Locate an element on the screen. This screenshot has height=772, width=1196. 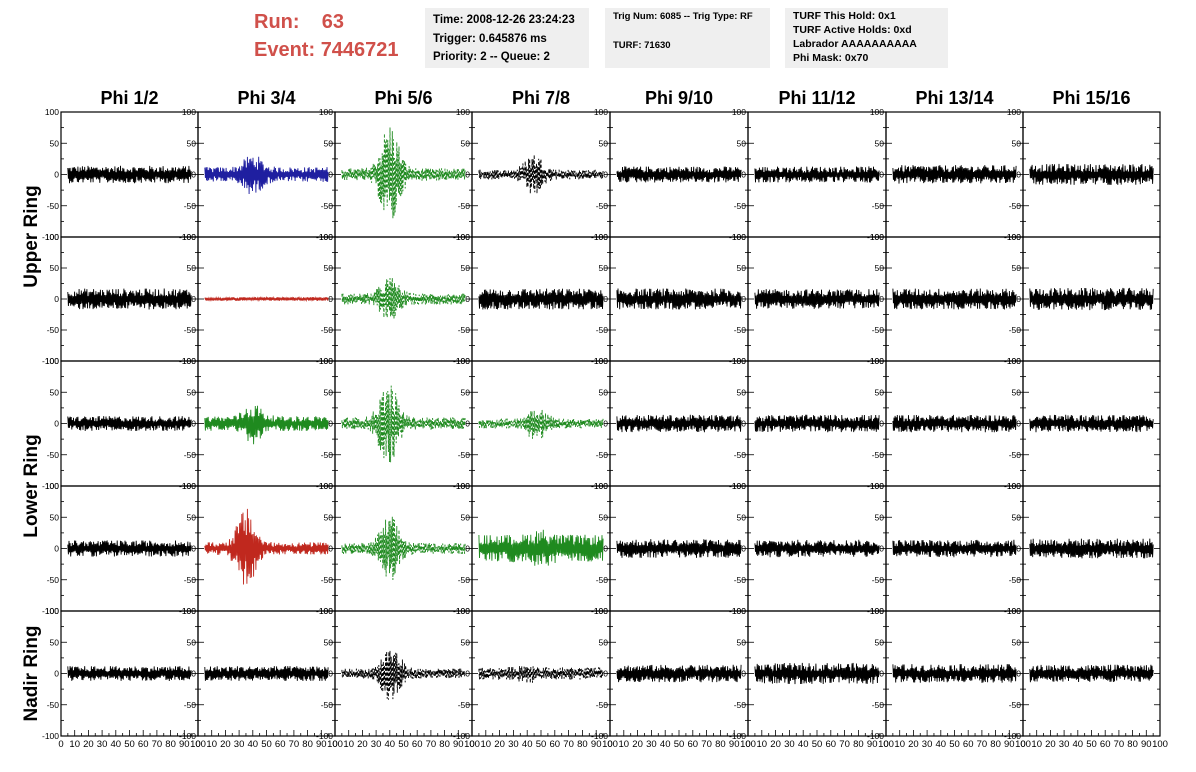
waveform-r5-c3 is located at coordinates (403, 675).